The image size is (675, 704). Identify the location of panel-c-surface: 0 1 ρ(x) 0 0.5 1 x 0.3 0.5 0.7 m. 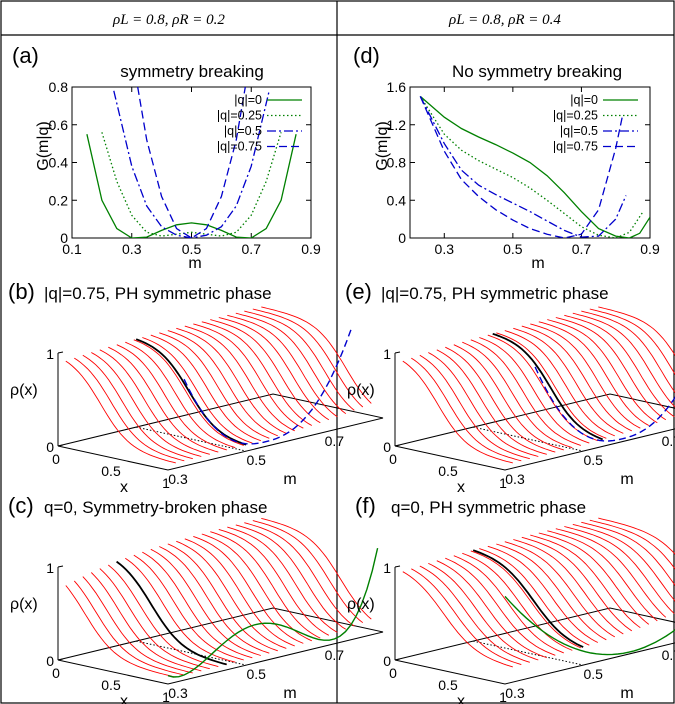
(197, 610).